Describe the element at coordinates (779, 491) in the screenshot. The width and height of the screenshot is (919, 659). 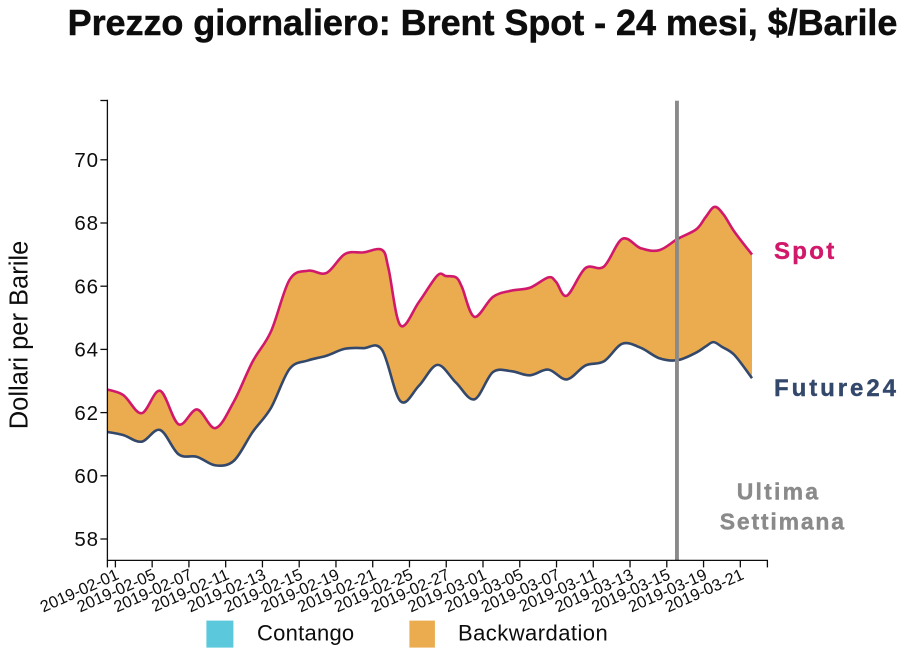
I see `svg-text: Ultima` at that location.